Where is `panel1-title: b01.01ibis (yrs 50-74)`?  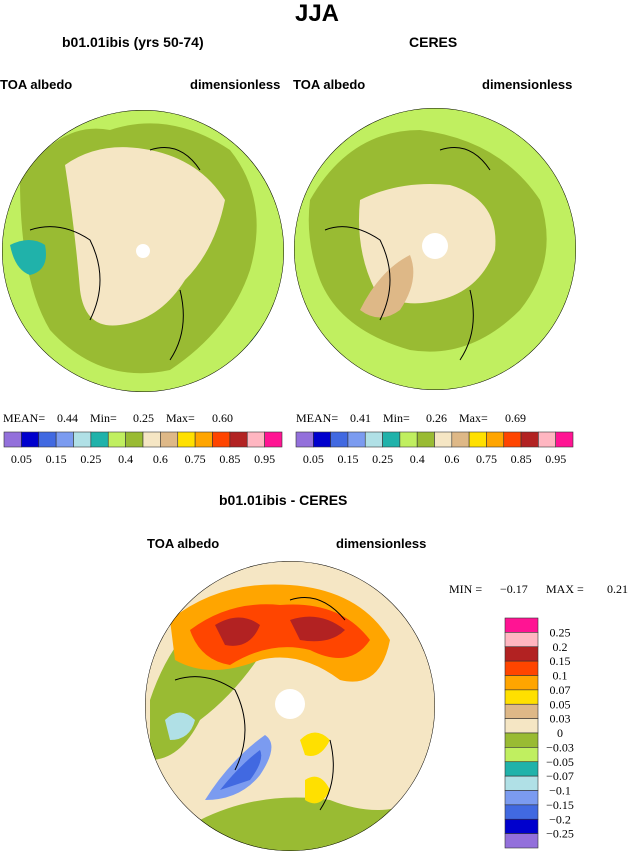 panel1-title: b01.01ibis (yrs 50-74) is located at coordinates (133, 42).